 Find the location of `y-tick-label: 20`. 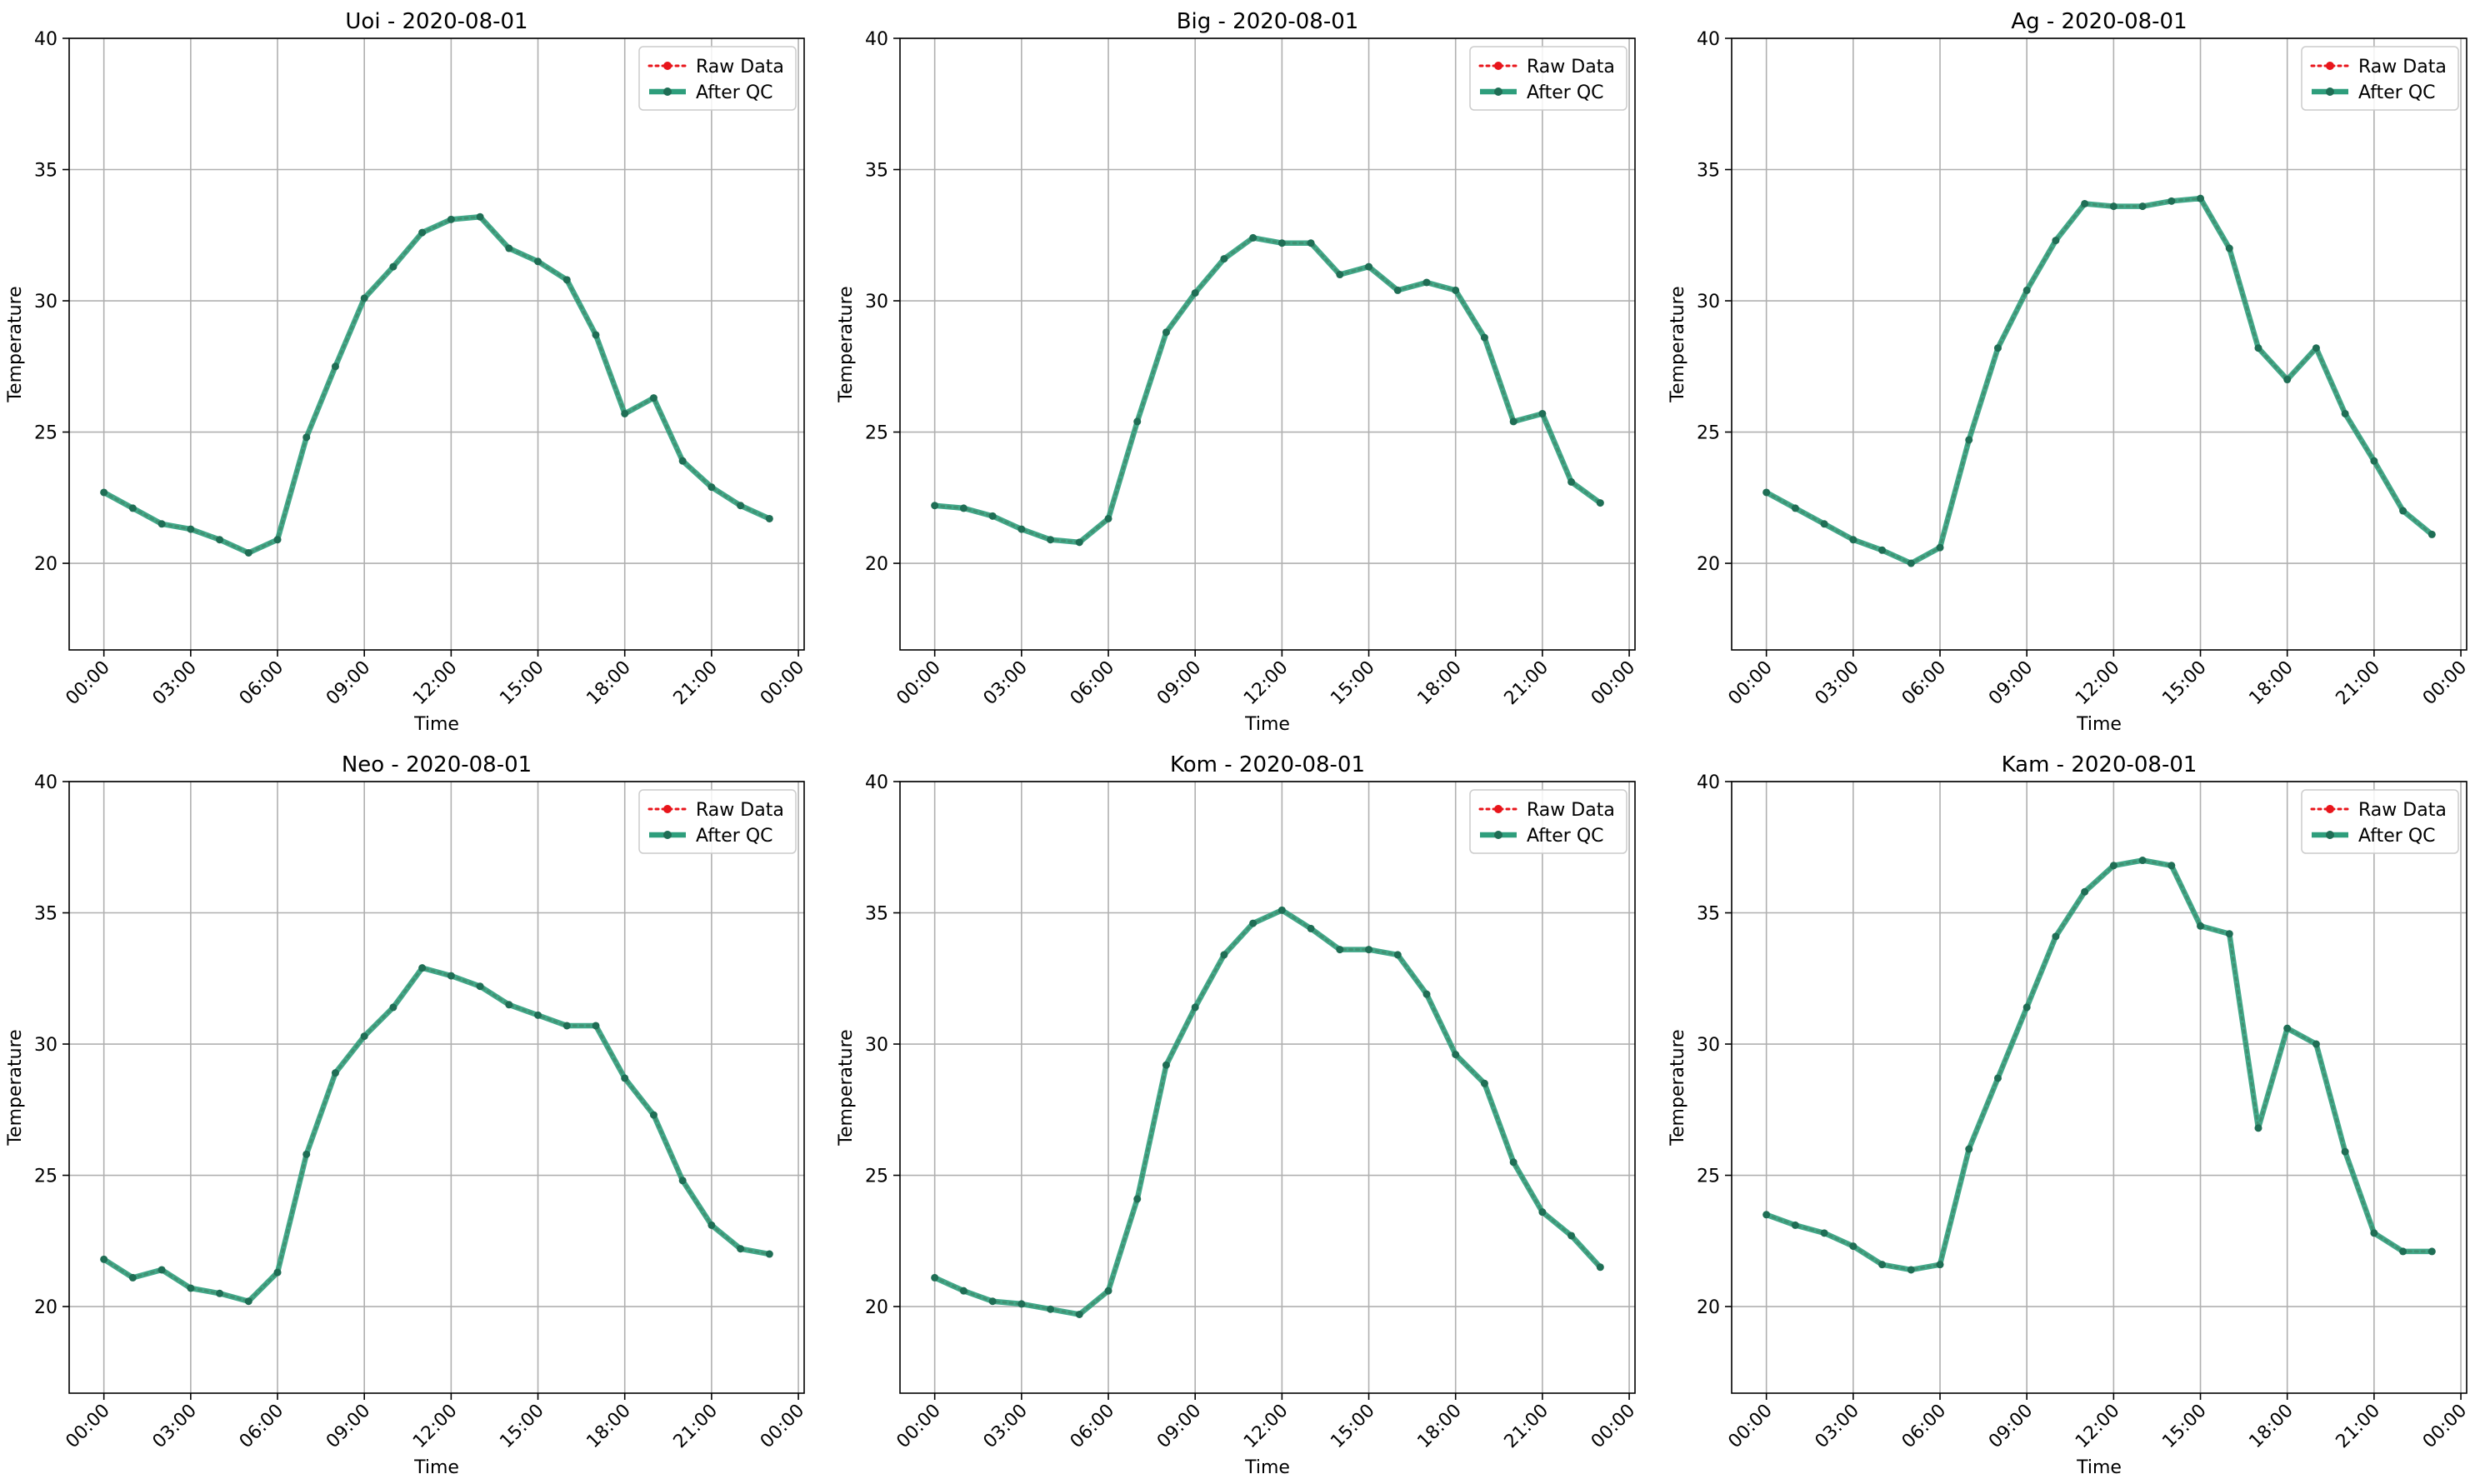

y-tick-label: 20 is located at coordinates (1708, 564).